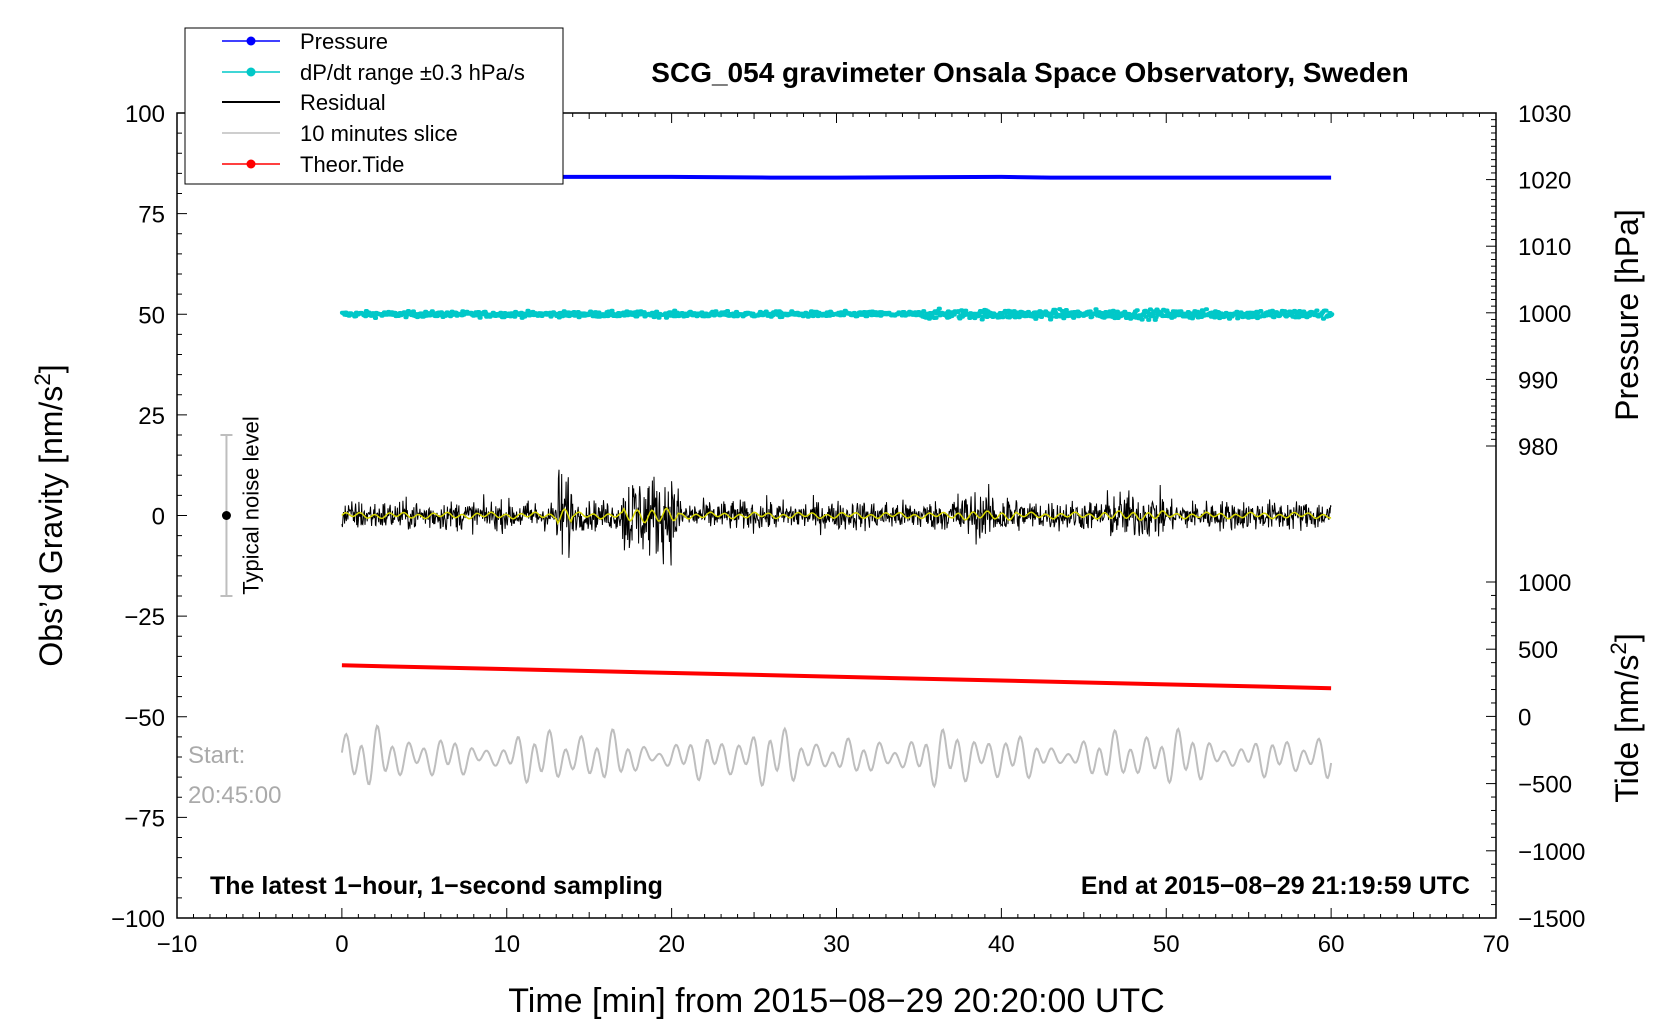 Image resolution: width=1676 pixels, height=1020 pixels. What do you see at coordinates (1627, 315) in the screenshot?
I see `y-axis-label-pressure: Pressure [hPa]` at bounding box center [1627, 315].